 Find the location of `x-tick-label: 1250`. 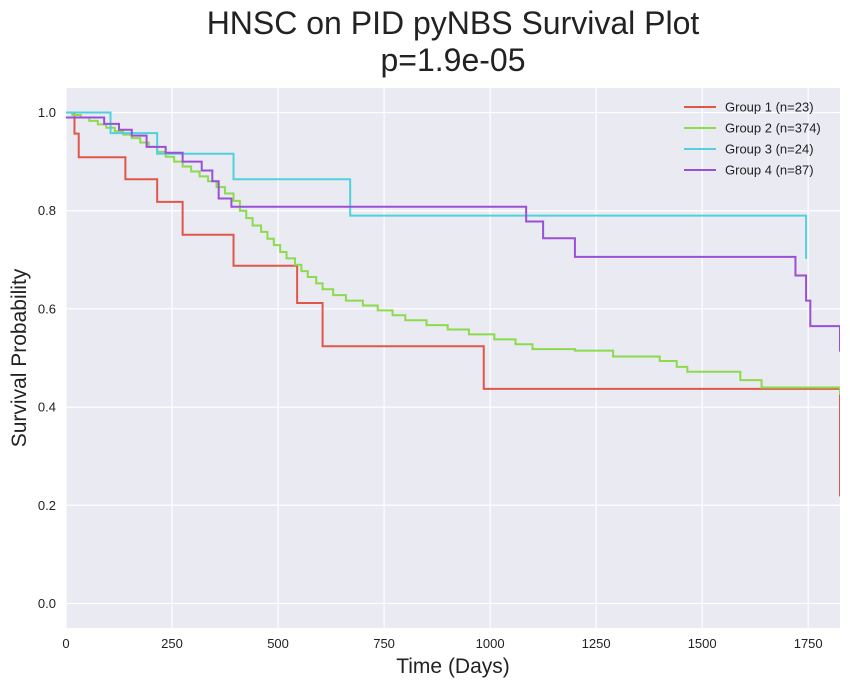

x-tick-label: 1250 is located at coordinates (596, 643).